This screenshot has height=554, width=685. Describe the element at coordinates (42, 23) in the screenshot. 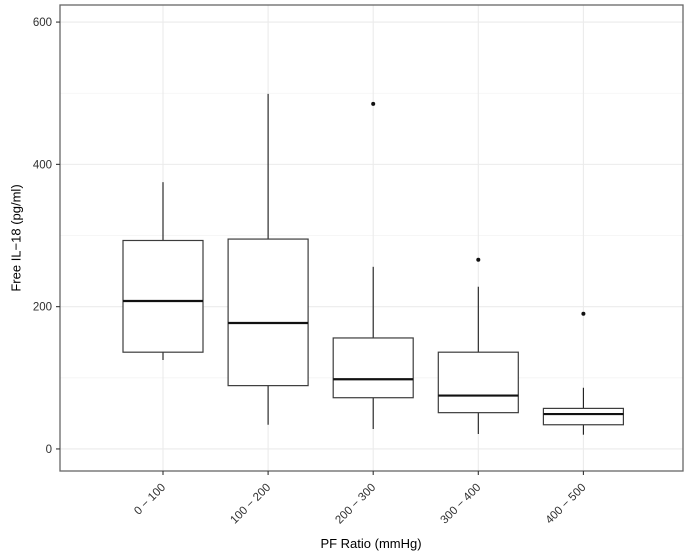

I see `y-tick-label: 600` at that location.